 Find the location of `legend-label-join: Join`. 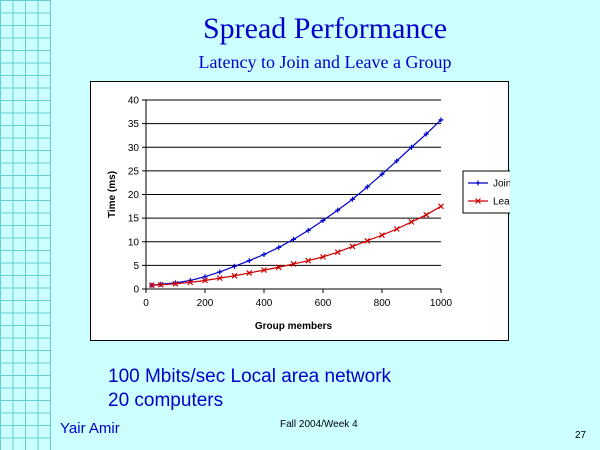

legend-label-join: Join is located at coordinates (501, 184).